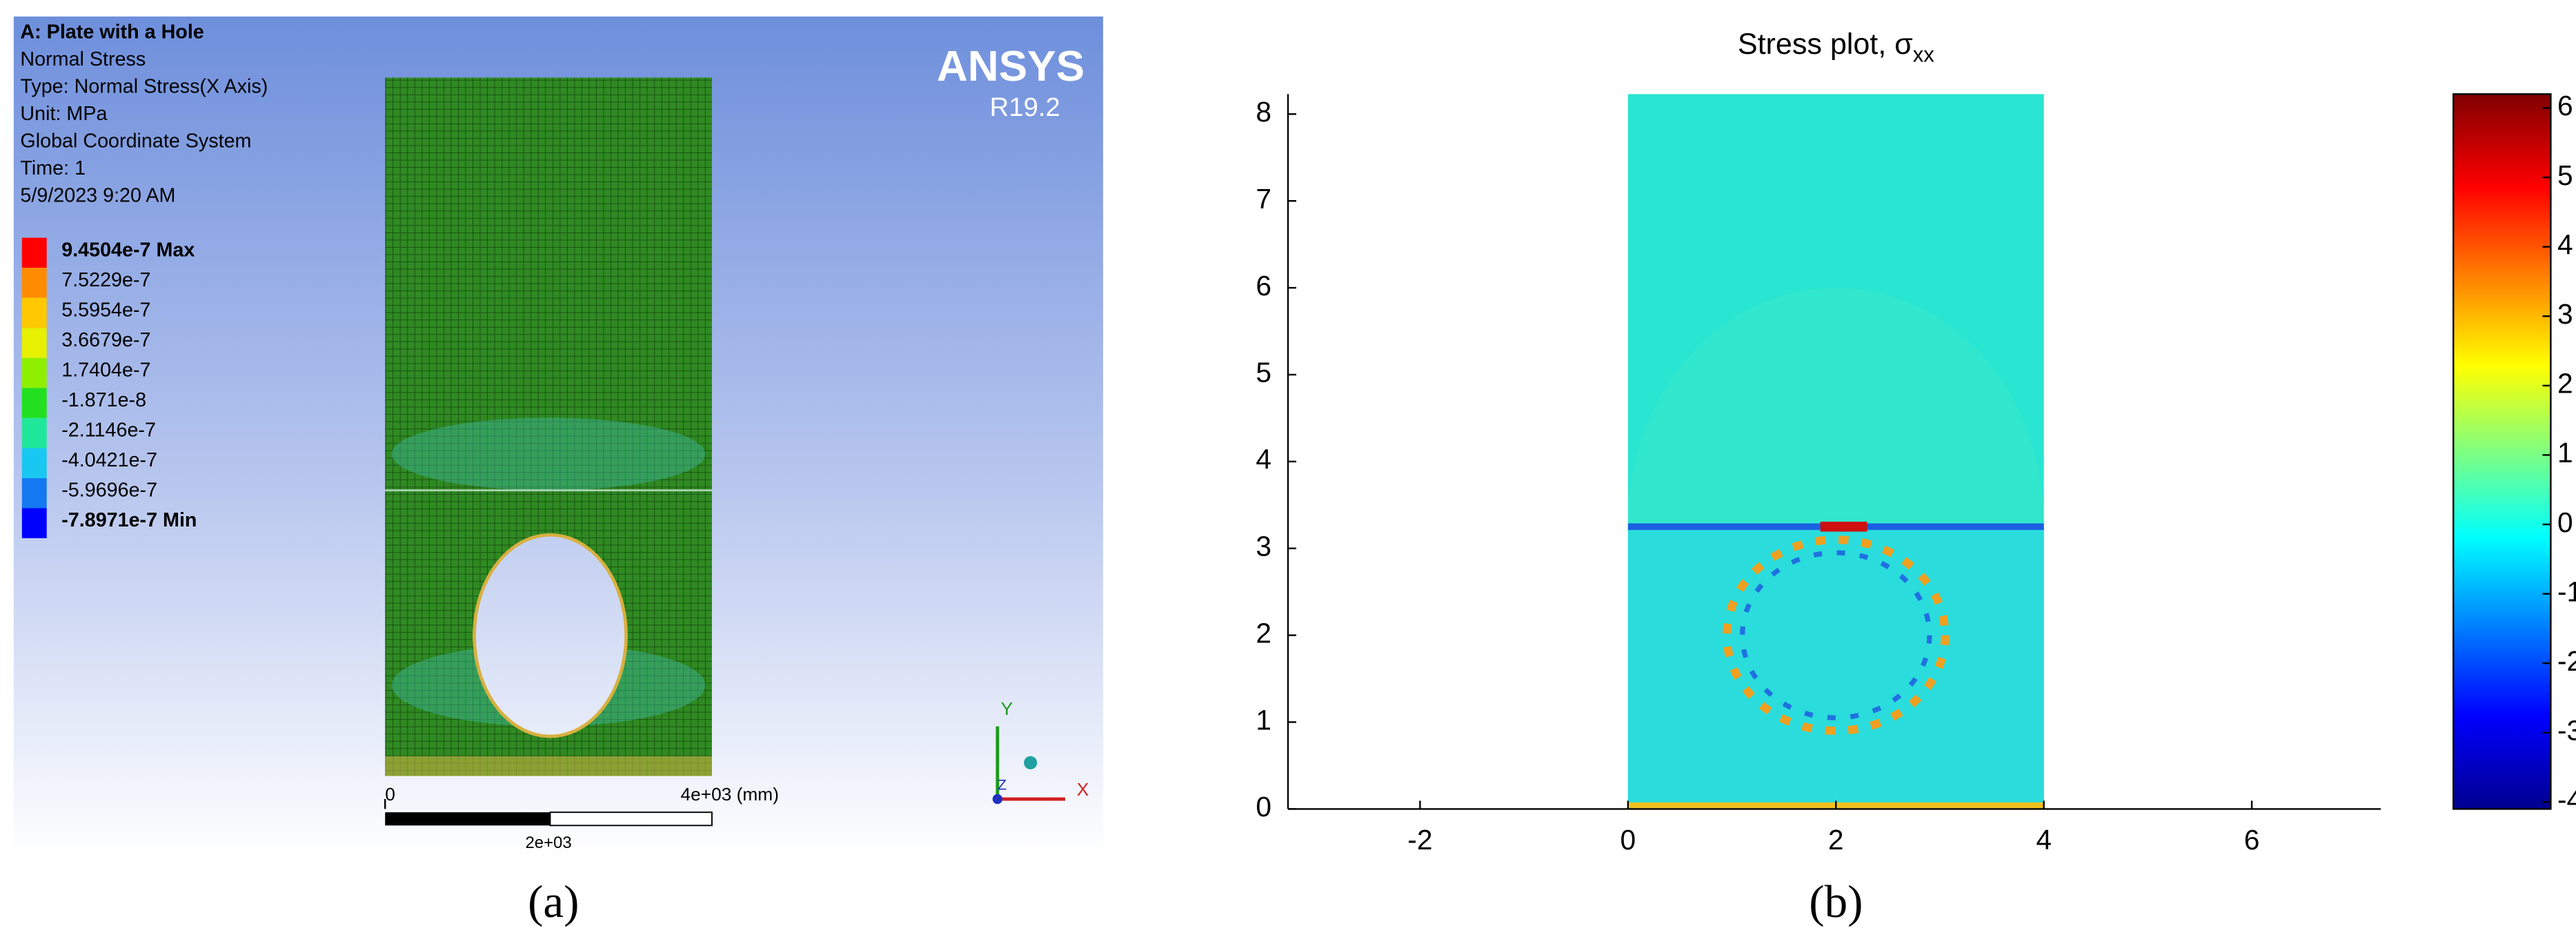 This screenshot has width=2576, height=946. What do you see at coordinates (2566, 731) in the screenshot?
I see `colorbar-tick-label: -3` at bounding box center [2566, 731].